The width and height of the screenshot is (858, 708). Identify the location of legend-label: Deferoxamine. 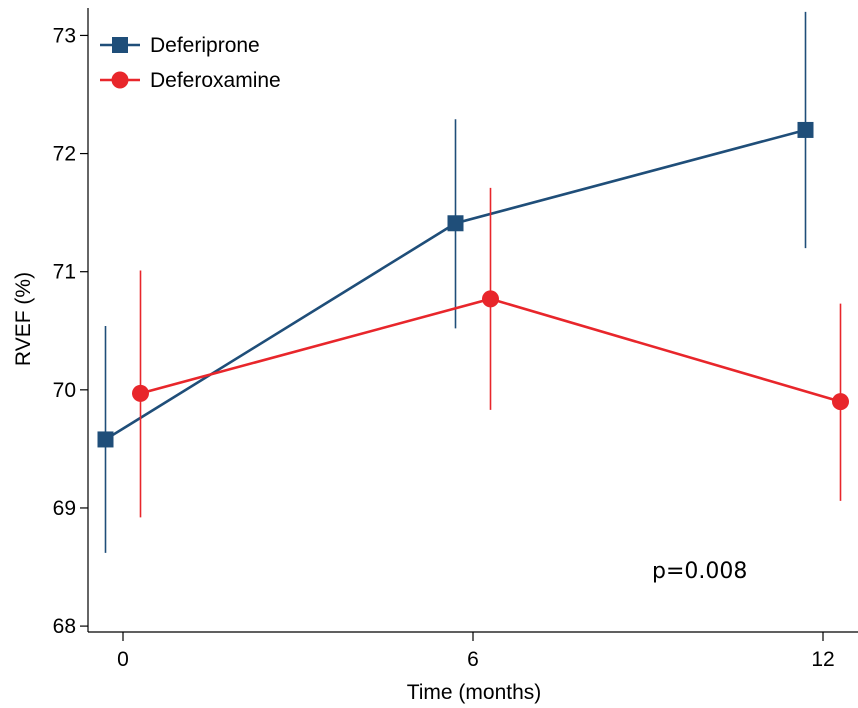
(215, 80).